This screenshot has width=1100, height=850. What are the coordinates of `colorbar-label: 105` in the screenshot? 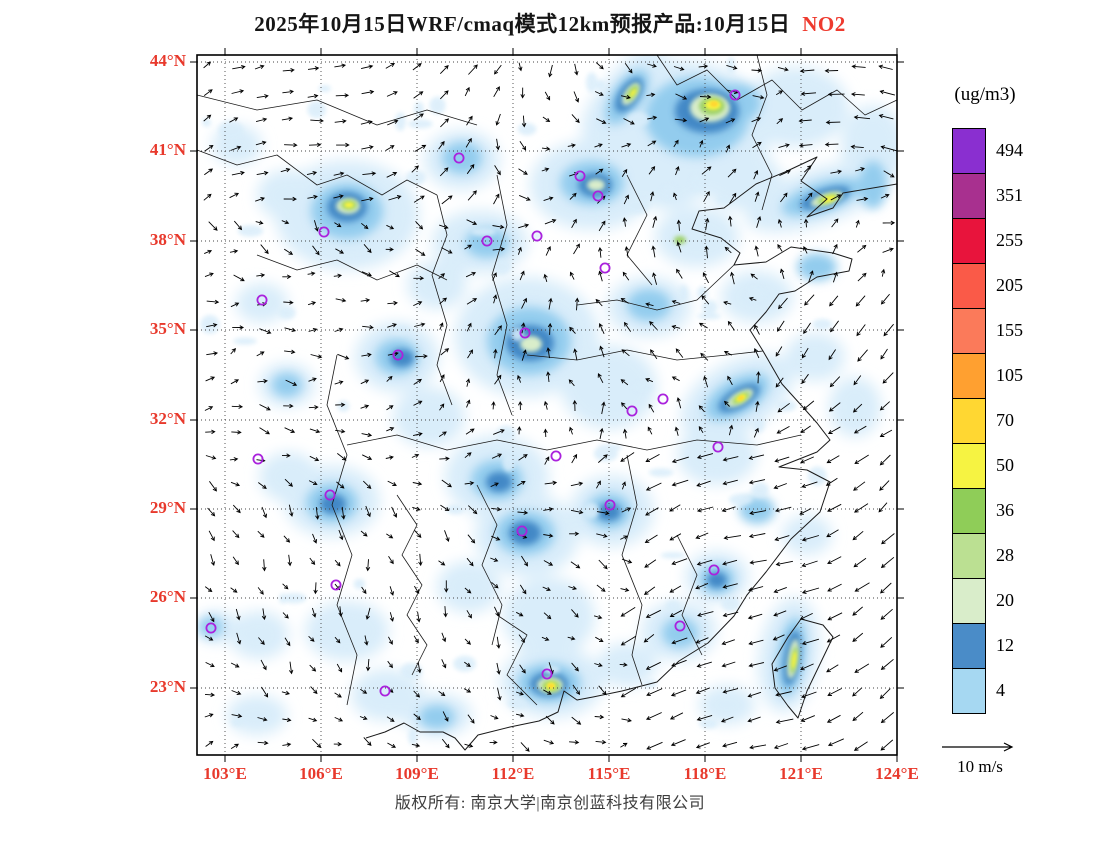 It's located at (1009, 375).